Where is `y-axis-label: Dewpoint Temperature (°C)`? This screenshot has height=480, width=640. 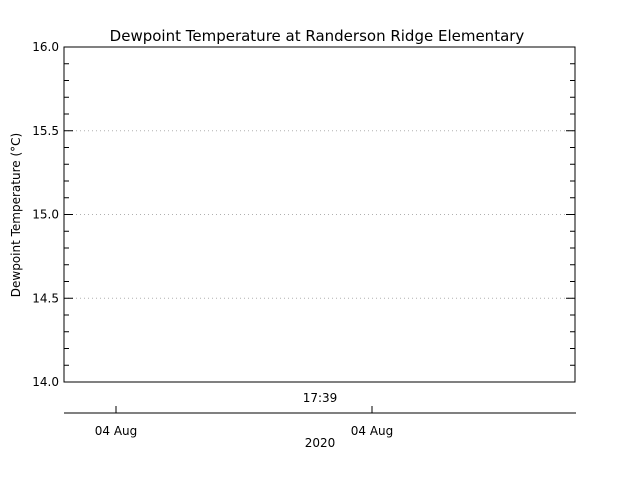 y-axis-label: Dewpoint Temperature (°C) is located at coordinates (16, 215).